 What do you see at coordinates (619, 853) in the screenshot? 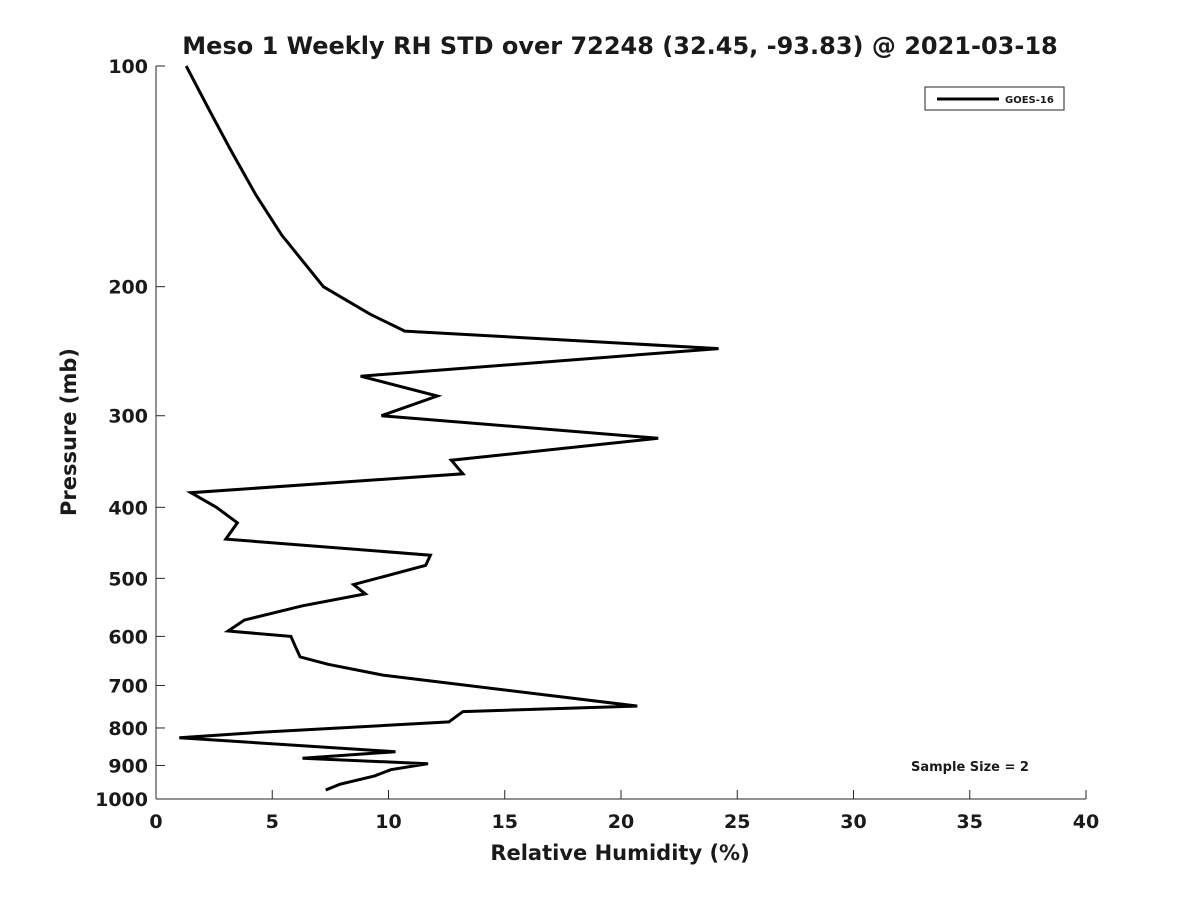
I see `x-axis-label: Relative Humidity (%)` at bounding box center [619, 853].